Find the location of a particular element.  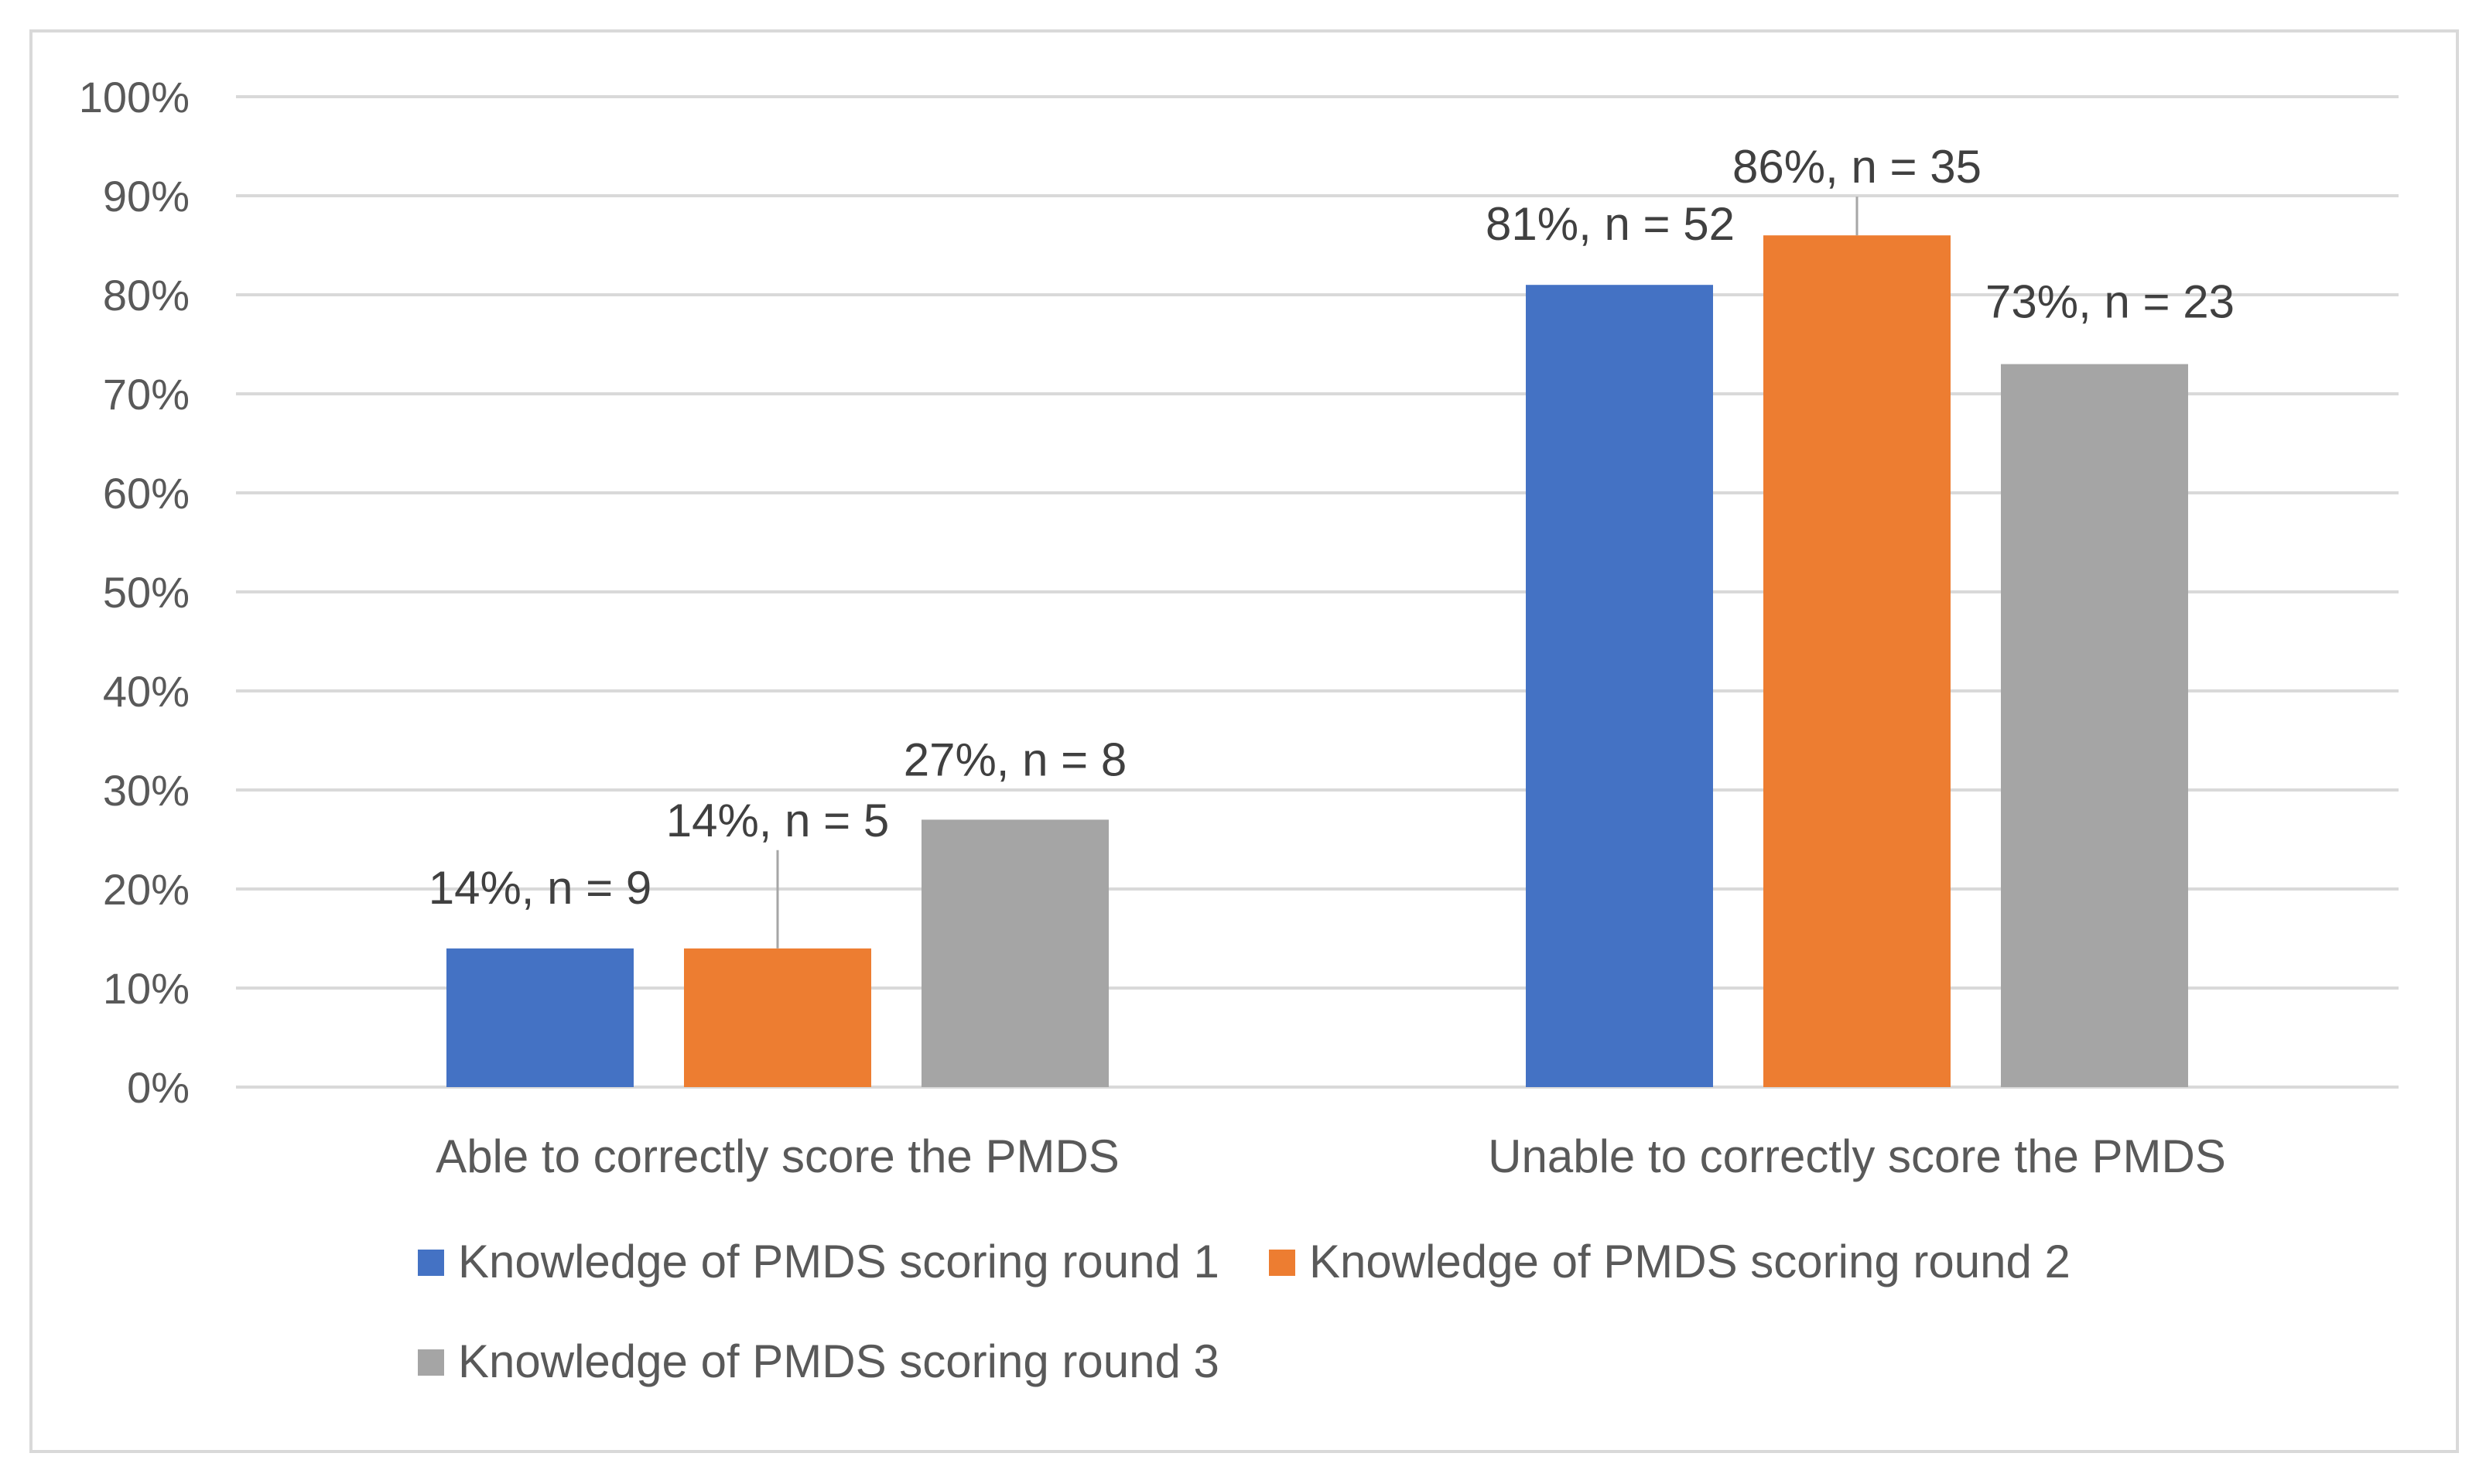

y-tick-label: 100% is located at coordinates (134, 97).